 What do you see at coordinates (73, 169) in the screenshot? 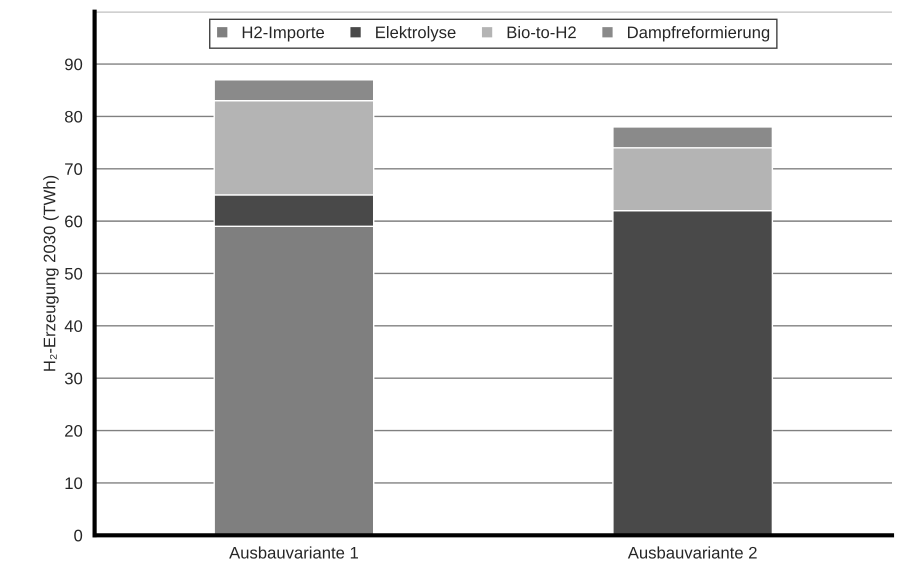
I see `y-tick-label: 70` at bounding box center [73, 169].